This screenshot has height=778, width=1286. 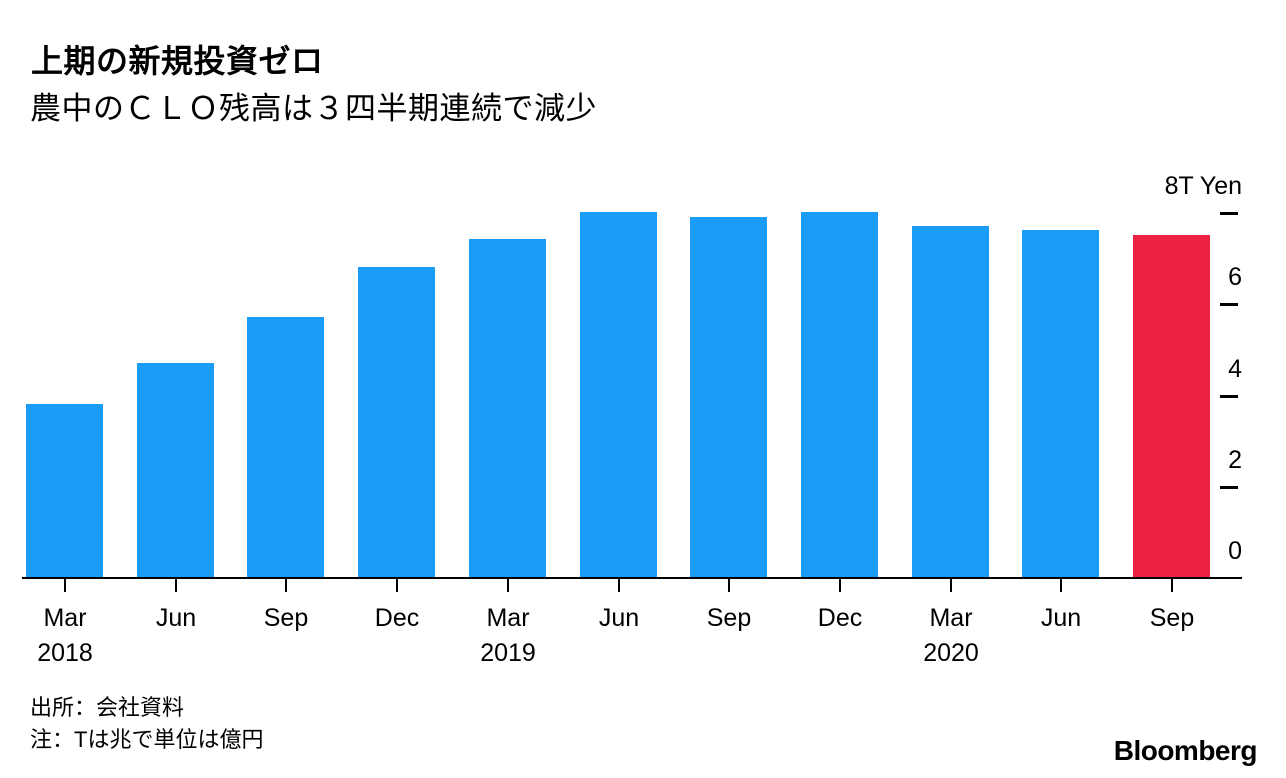 What do you see at coordinates (508, 653) in the screenshot?
I see `x-axis-year-label-2019: 2019` at bounding box center [508, 653].